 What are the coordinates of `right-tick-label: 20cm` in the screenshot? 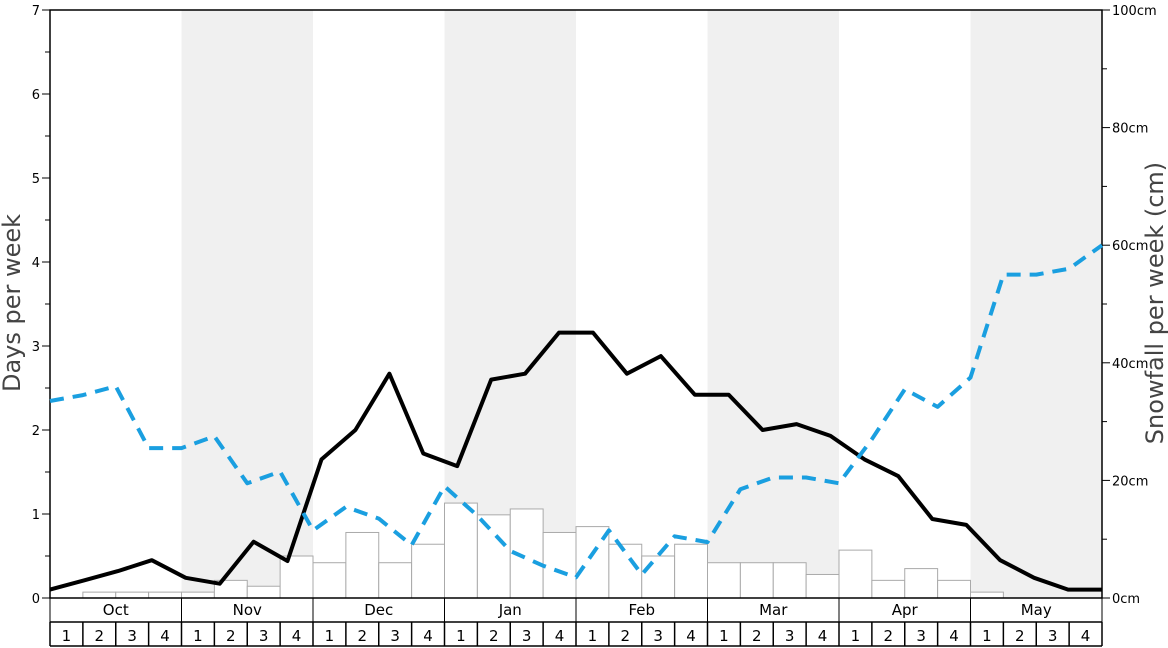 It's located at (1130, 481).